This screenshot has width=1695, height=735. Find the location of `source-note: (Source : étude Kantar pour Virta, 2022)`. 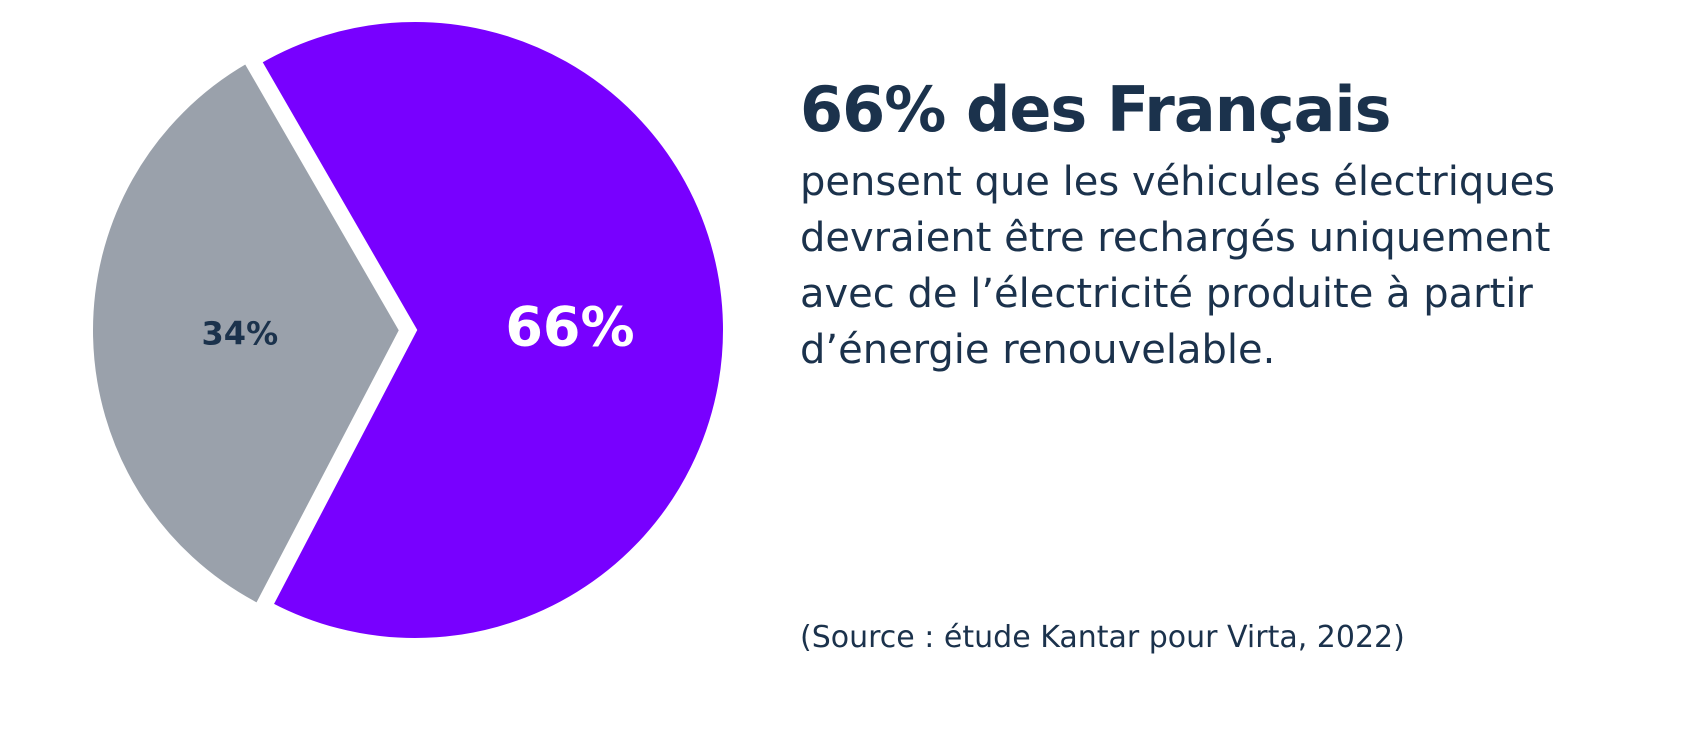

source-note: (Source : étude Kantar pour Virta, 2022) is located at coordinates (1102, 637).